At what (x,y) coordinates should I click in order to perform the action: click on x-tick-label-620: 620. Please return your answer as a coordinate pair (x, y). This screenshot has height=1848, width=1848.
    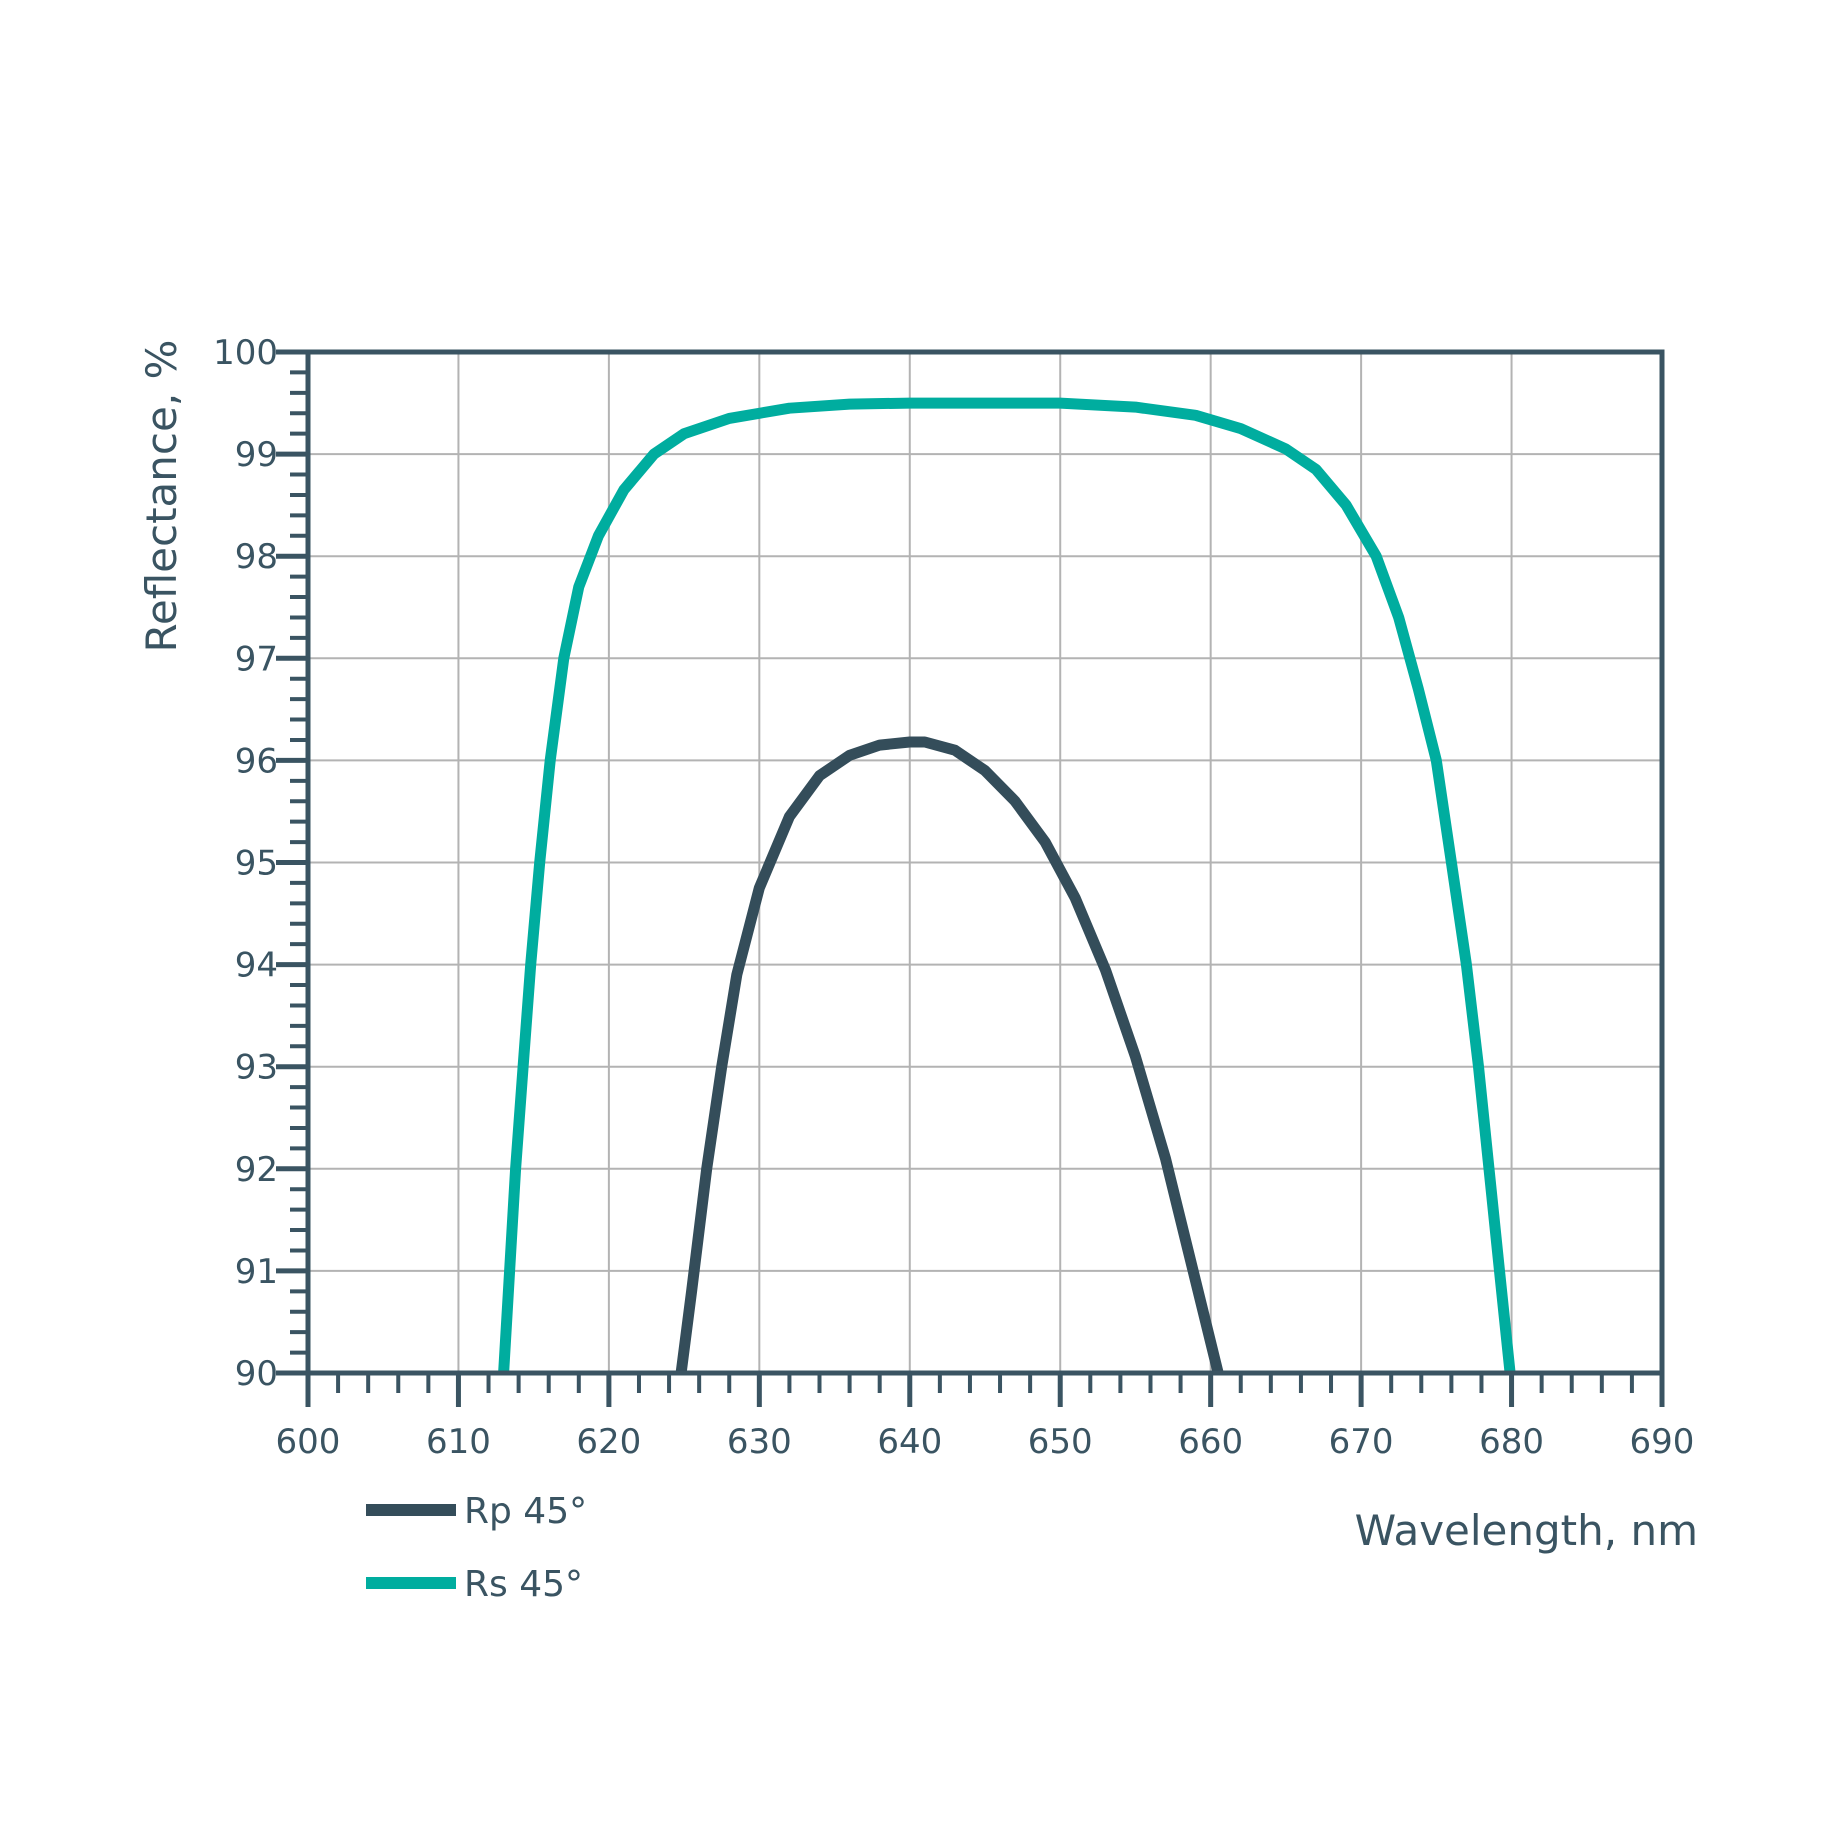
    Looking at the image, I should click on (608, 1442).